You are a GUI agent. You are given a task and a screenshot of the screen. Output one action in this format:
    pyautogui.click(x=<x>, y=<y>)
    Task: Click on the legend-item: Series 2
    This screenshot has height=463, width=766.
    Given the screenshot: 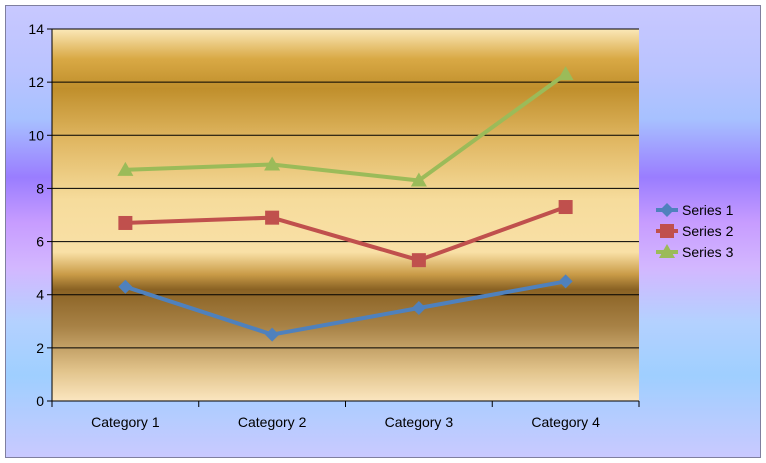 What is the action you would take?
    pyautogui.click(x=695, y=231)
    